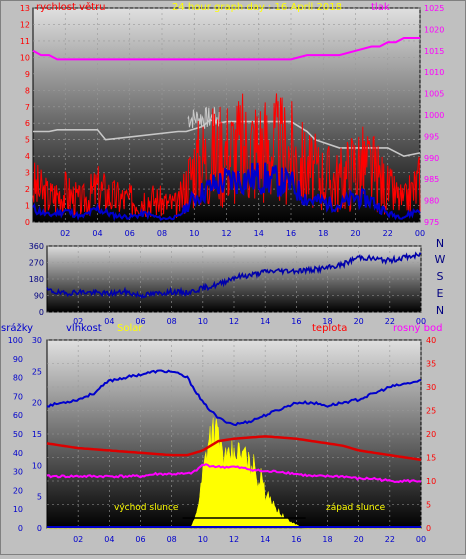 Image resolution: width=466 pixels, height=559 pixels. I want to click on label-rain: srážky, so click(17, 328).